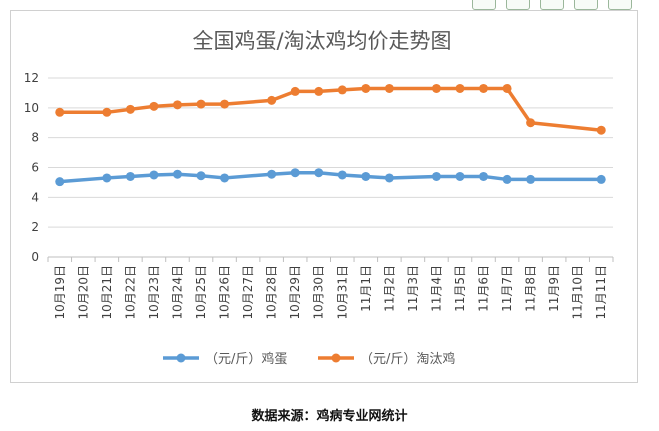  Describe the element at coordinates (35, 168) in the screenshot. I see `y-tick-label: 6` at that location.